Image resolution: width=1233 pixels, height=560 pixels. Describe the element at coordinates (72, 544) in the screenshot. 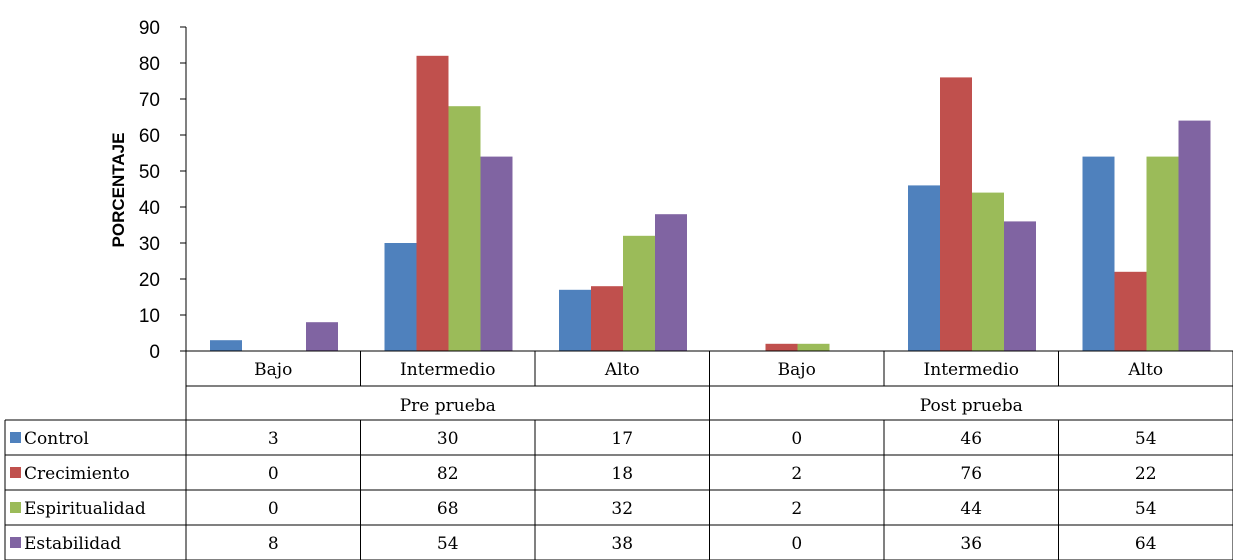

I see `legend-label: Estabilidad` at that location.